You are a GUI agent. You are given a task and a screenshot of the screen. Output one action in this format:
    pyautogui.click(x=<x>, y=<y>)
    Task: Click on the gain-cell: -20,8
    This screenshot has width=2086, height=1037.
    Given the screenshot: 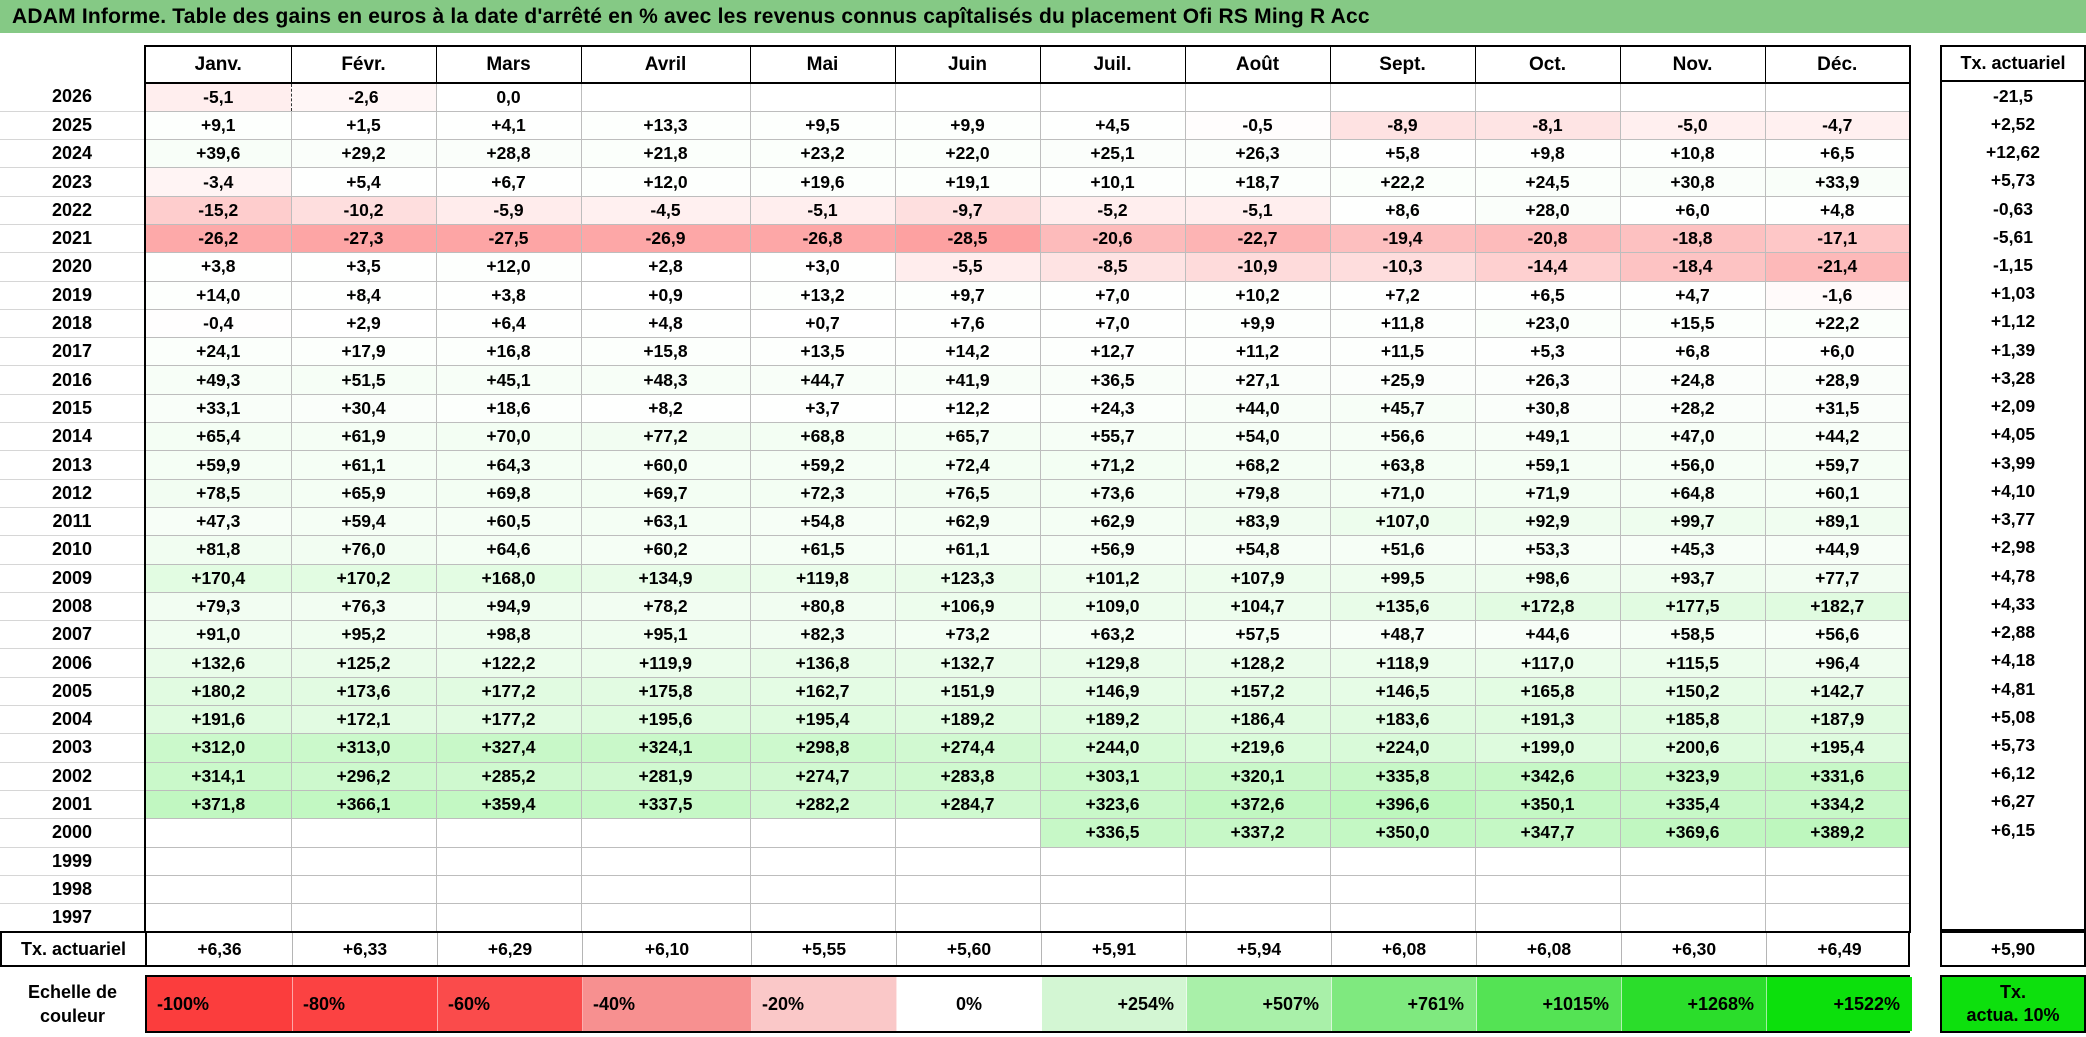 What is the action you would take?
    pyautogui.click(x=1548, y=239)
    